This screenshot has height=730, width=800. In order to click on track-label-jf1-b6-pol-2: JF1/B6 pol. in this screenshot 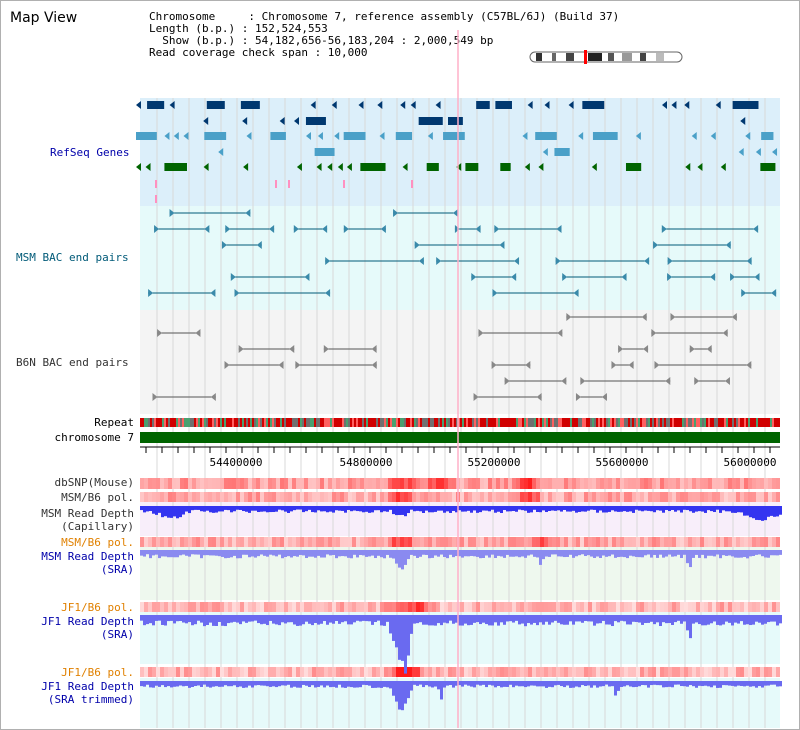, I will do `click(97, 672)`.